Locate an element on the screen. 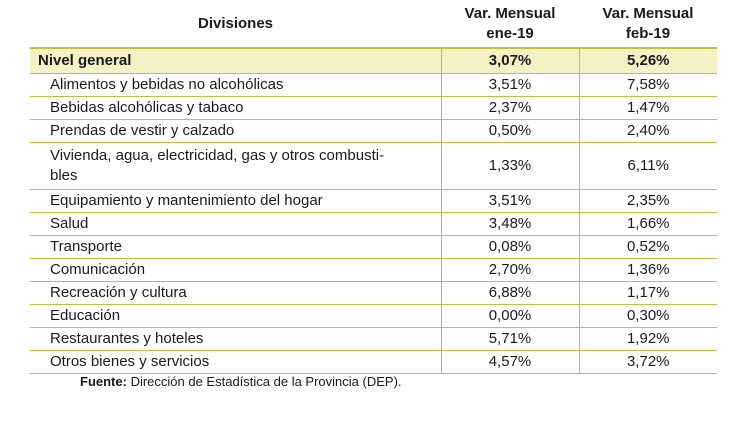  table-row-general: Nivel general 3,07% 5,26% is located at coordinates (373, 61).